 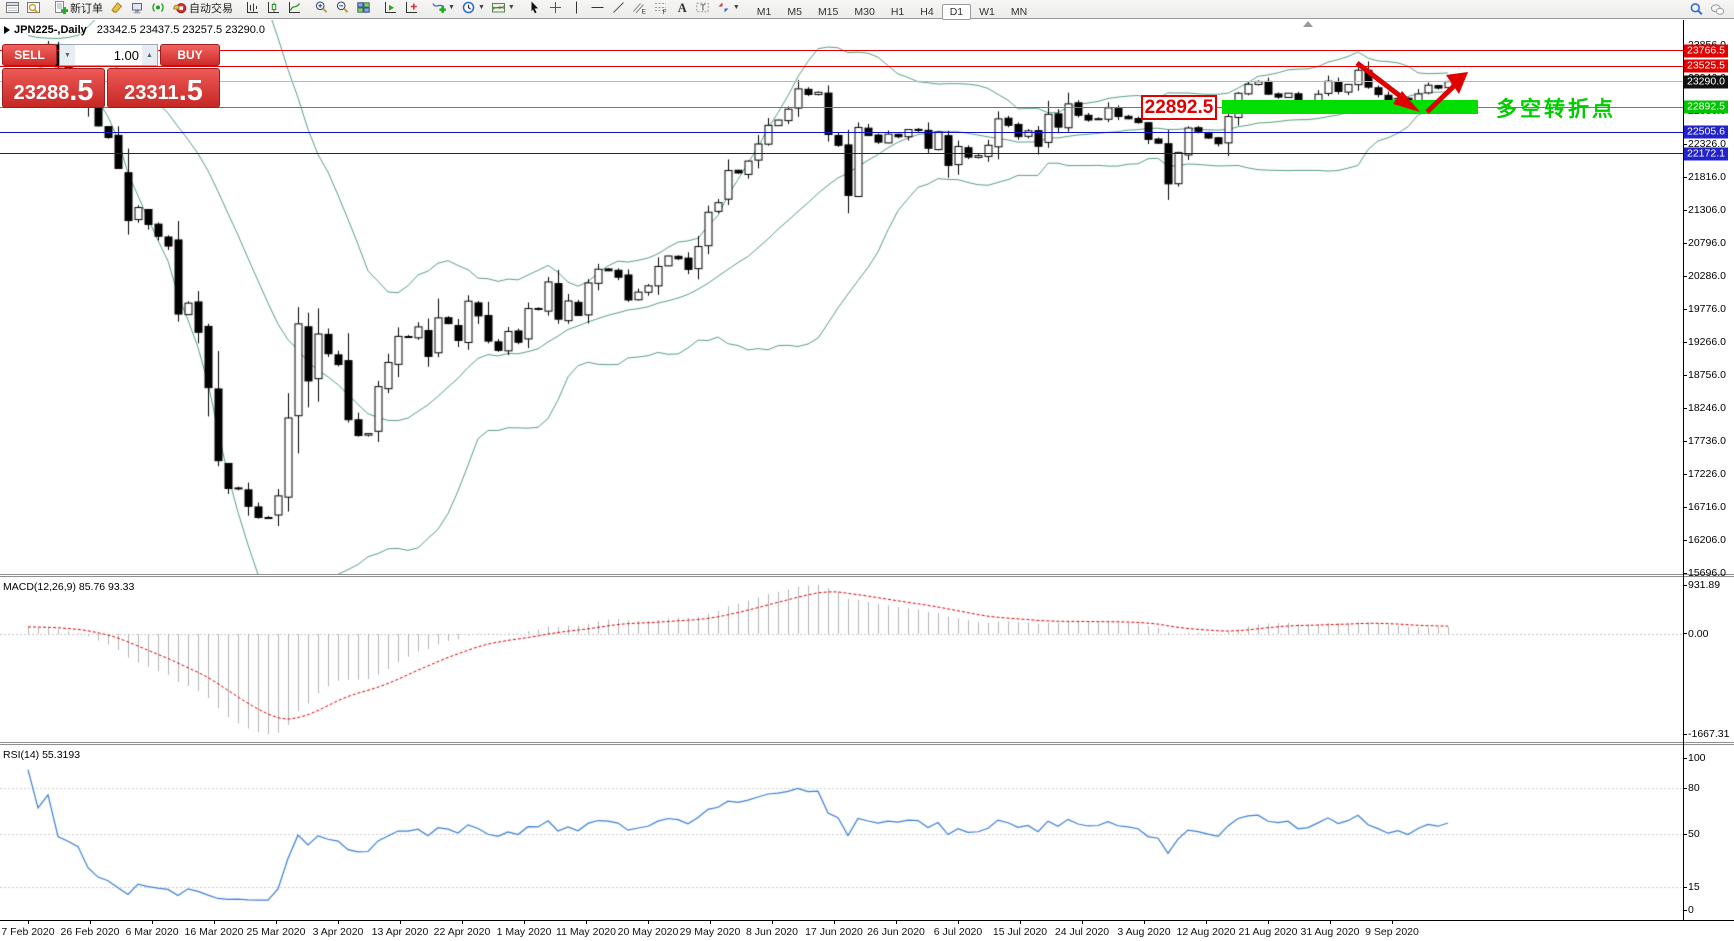 What do you see at coordinates (841, 132) in the screenshot?
I see `hline-22505.6` at bounding box center [841, 132].